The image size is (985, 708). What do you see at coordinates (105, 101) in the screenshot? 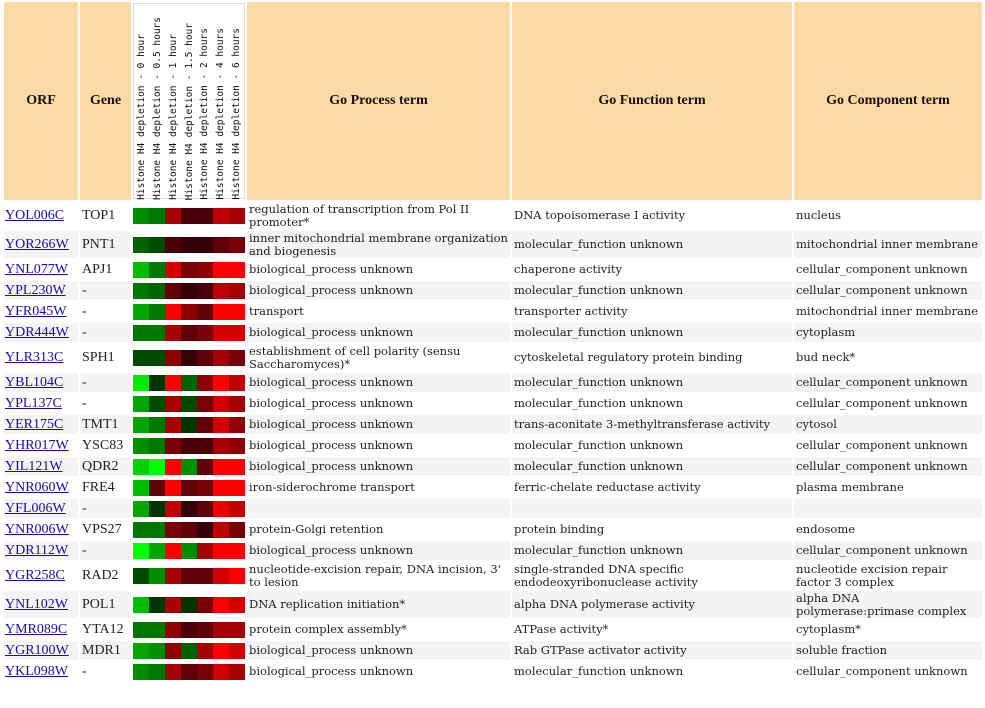
I see `gene-header: Gene` at bounding box center [105, 101].